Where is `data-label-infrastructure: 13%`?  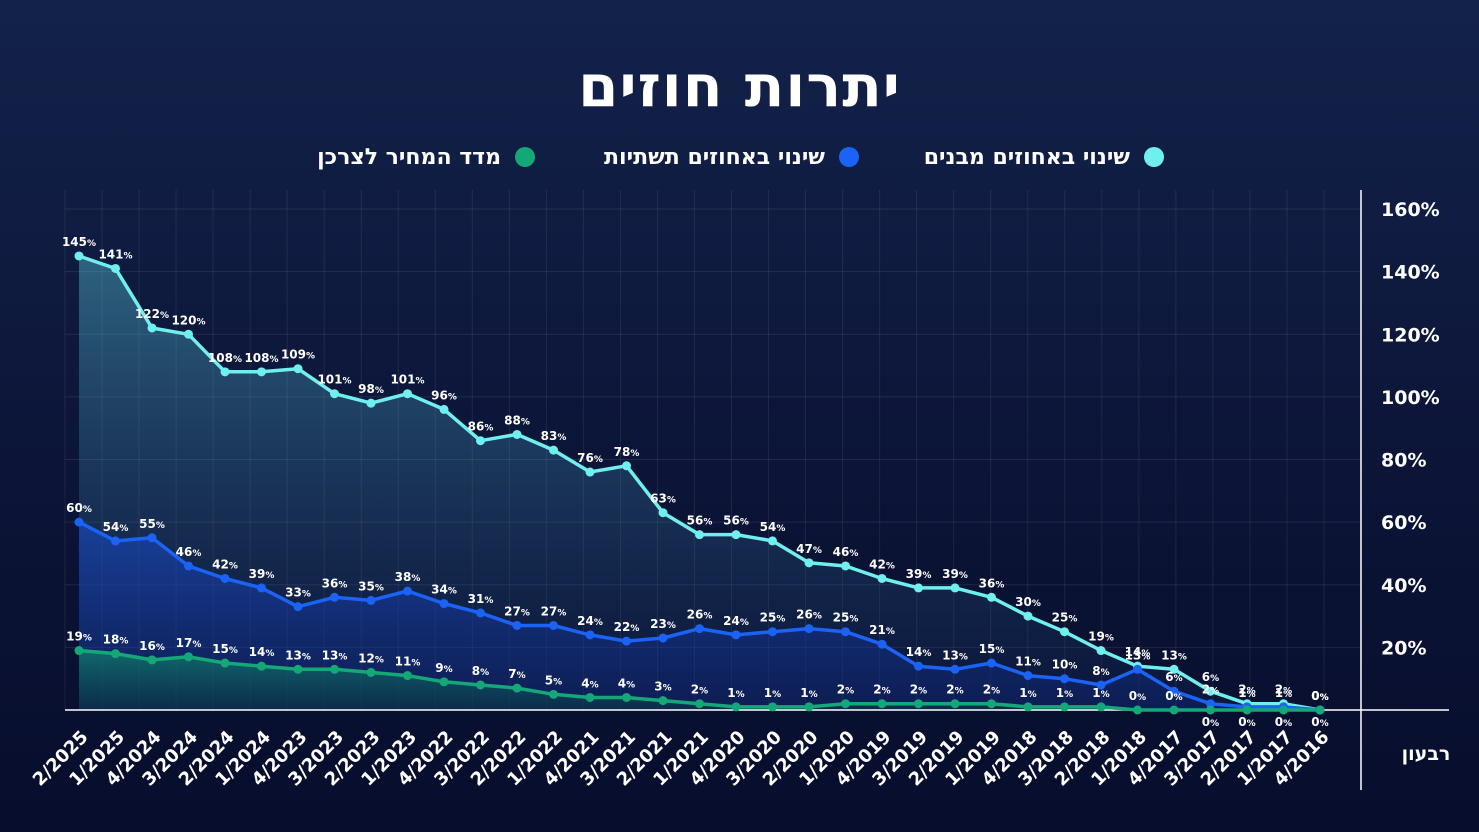
data-label-infrastructure: 13% is located at coordinates (955, 655).